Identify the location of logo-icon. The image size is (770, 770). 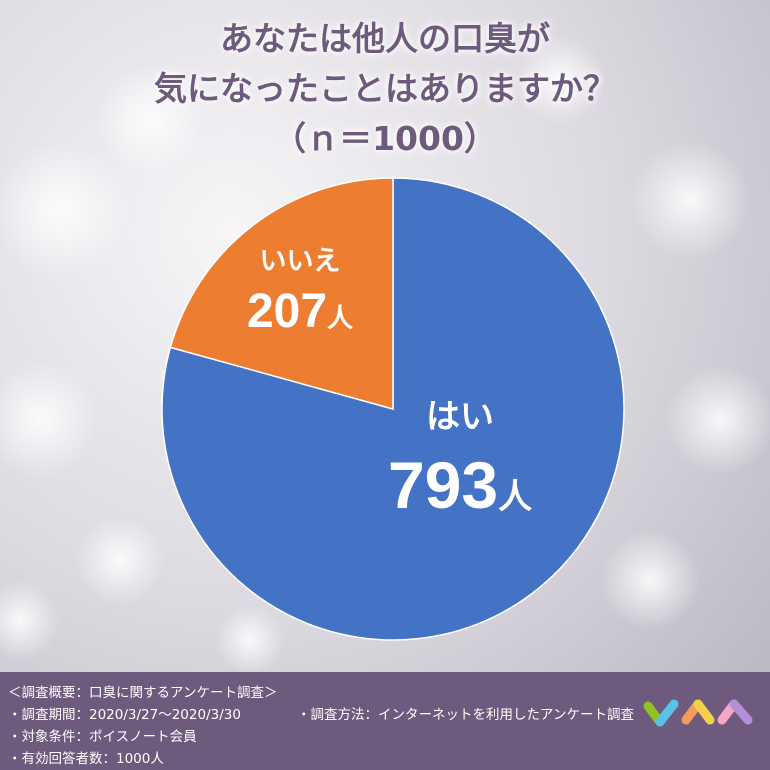
(698, 713).